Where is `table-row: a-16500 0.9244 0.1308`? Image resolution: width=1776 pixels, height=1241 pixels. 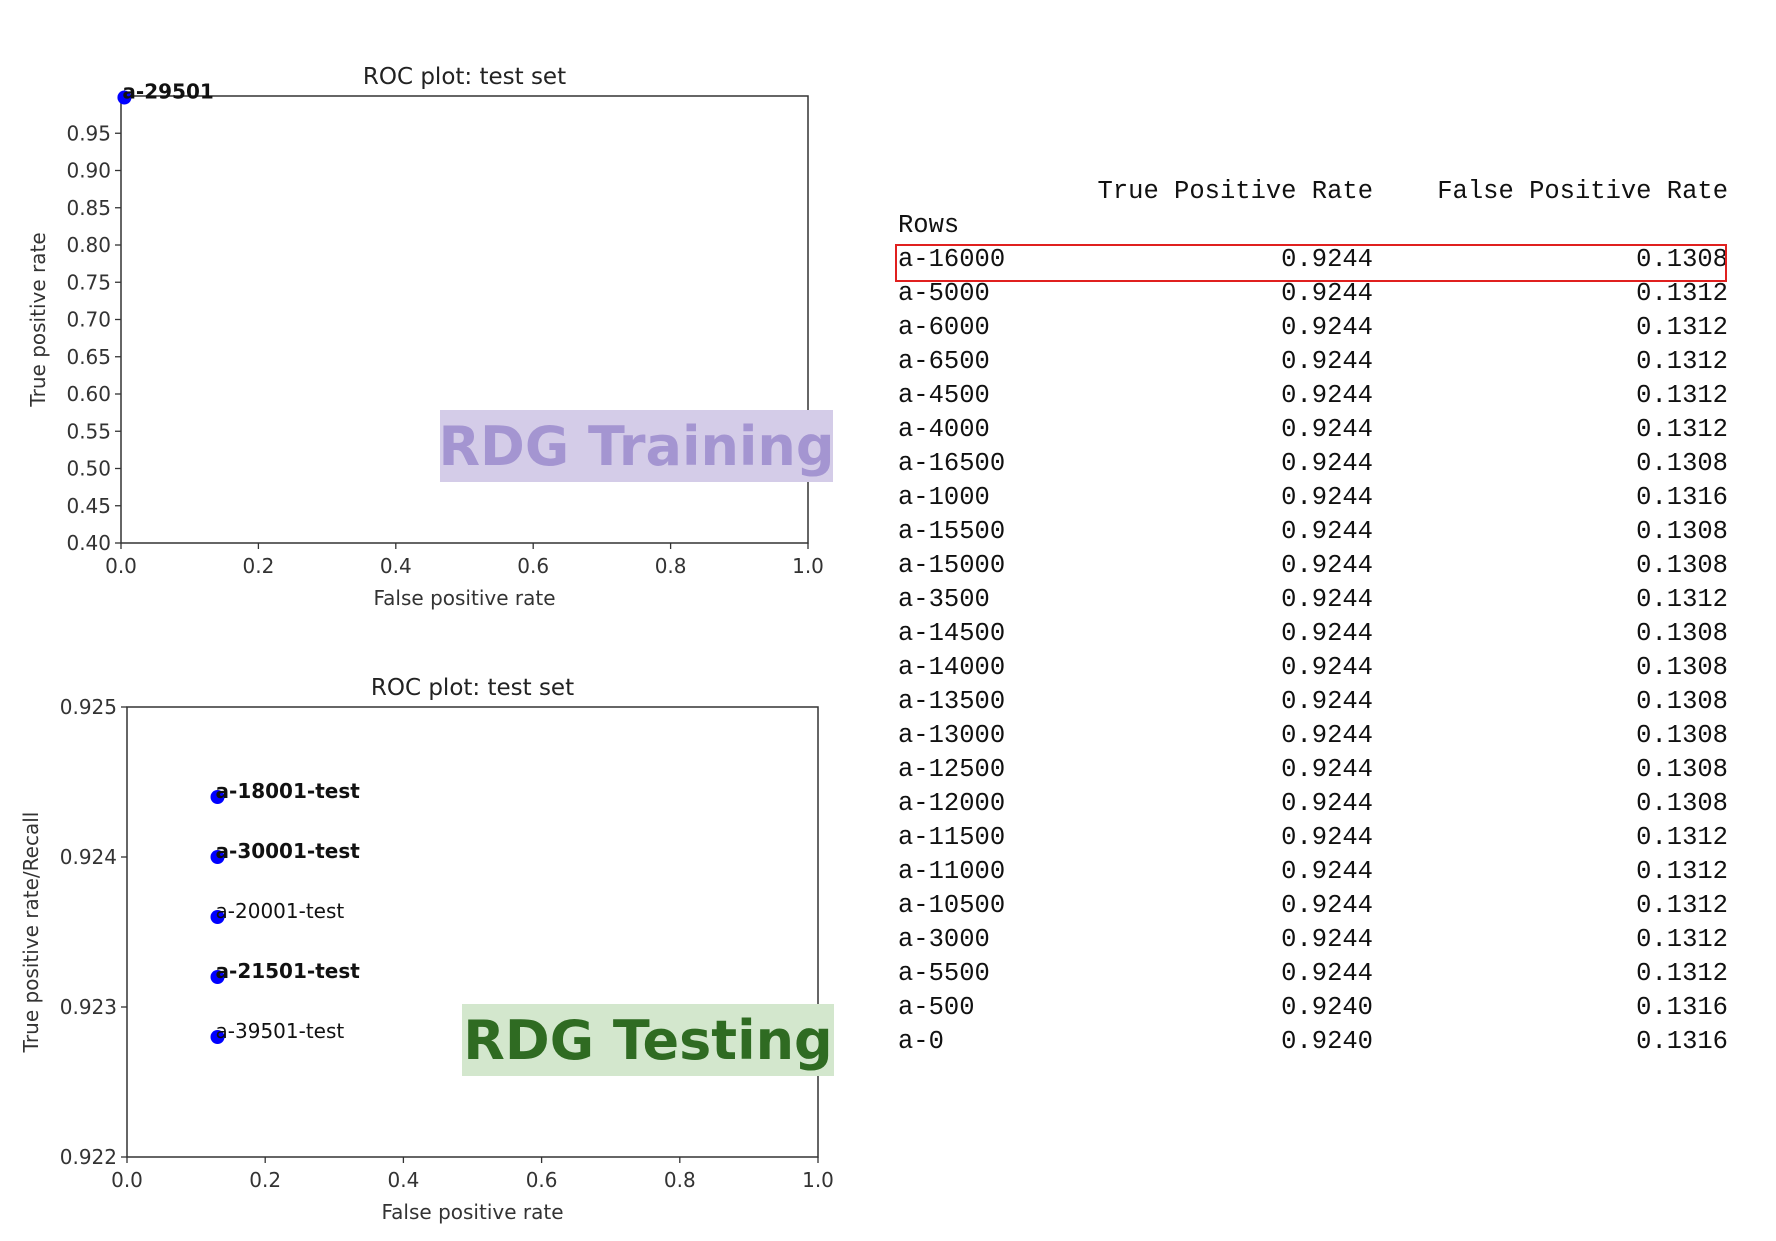
table-row: a-16500 0.9244 0.1308 is located at coordinates (1313, 464).